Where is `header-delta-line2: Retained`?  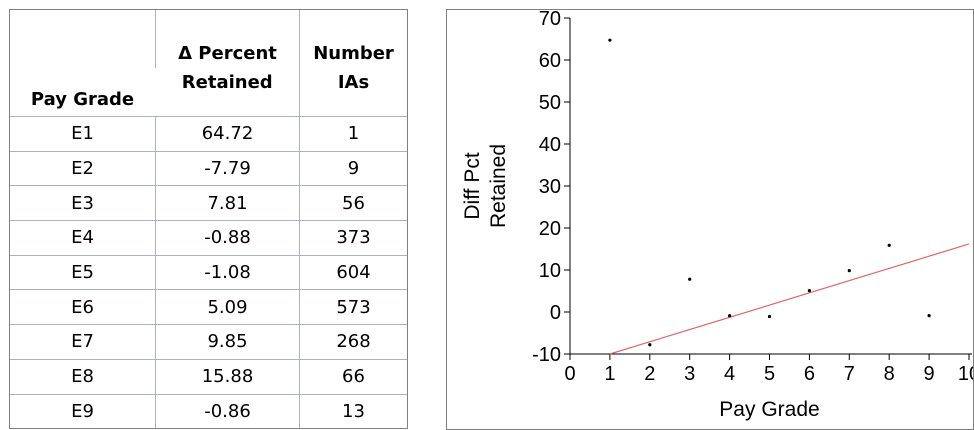 header-delta-line2: Retained is located at coordinates (227, 92).